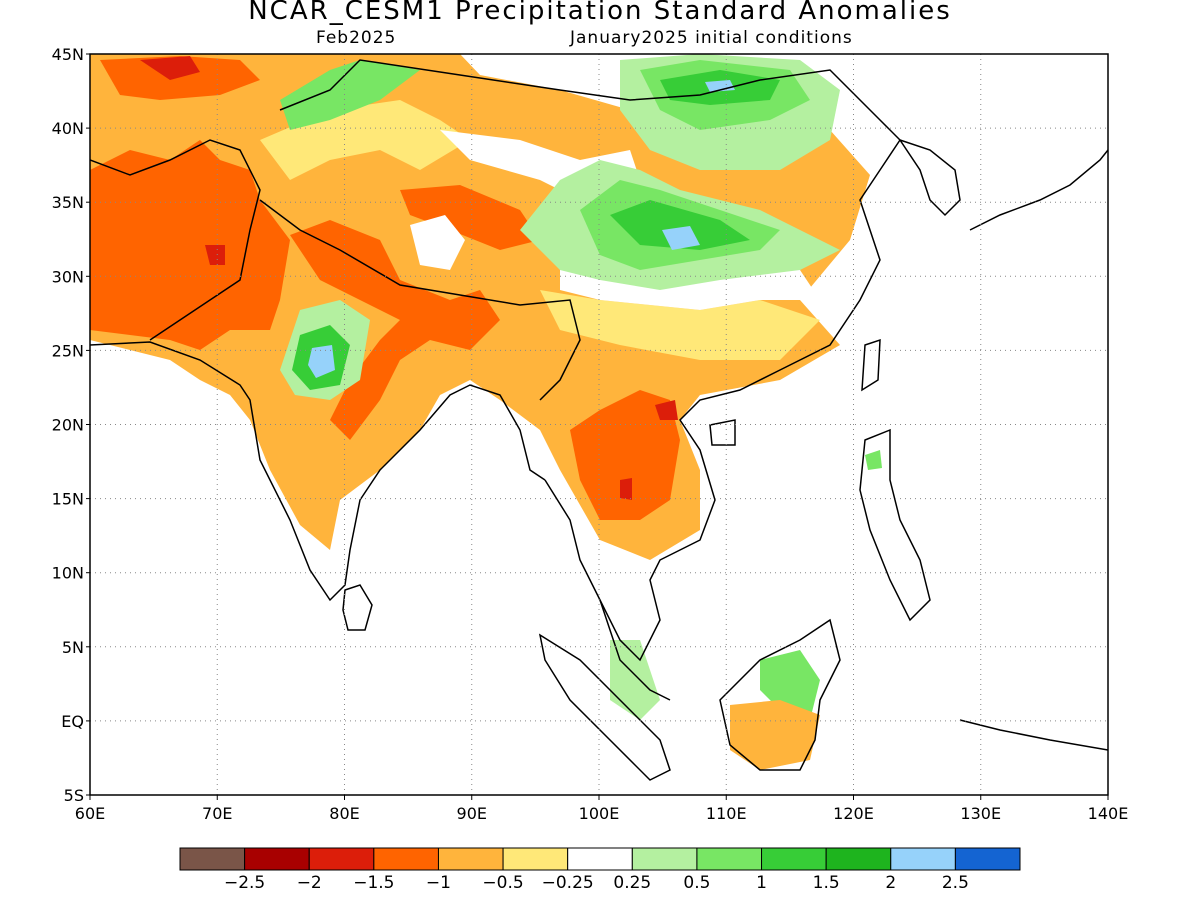 Image resolution: width=1200 pixels, height=900 pixels. What do you see at coordinates (625, 455) in the screenshot?
I see `anomaly-orange-indochina` at bounding box center [625, 455].